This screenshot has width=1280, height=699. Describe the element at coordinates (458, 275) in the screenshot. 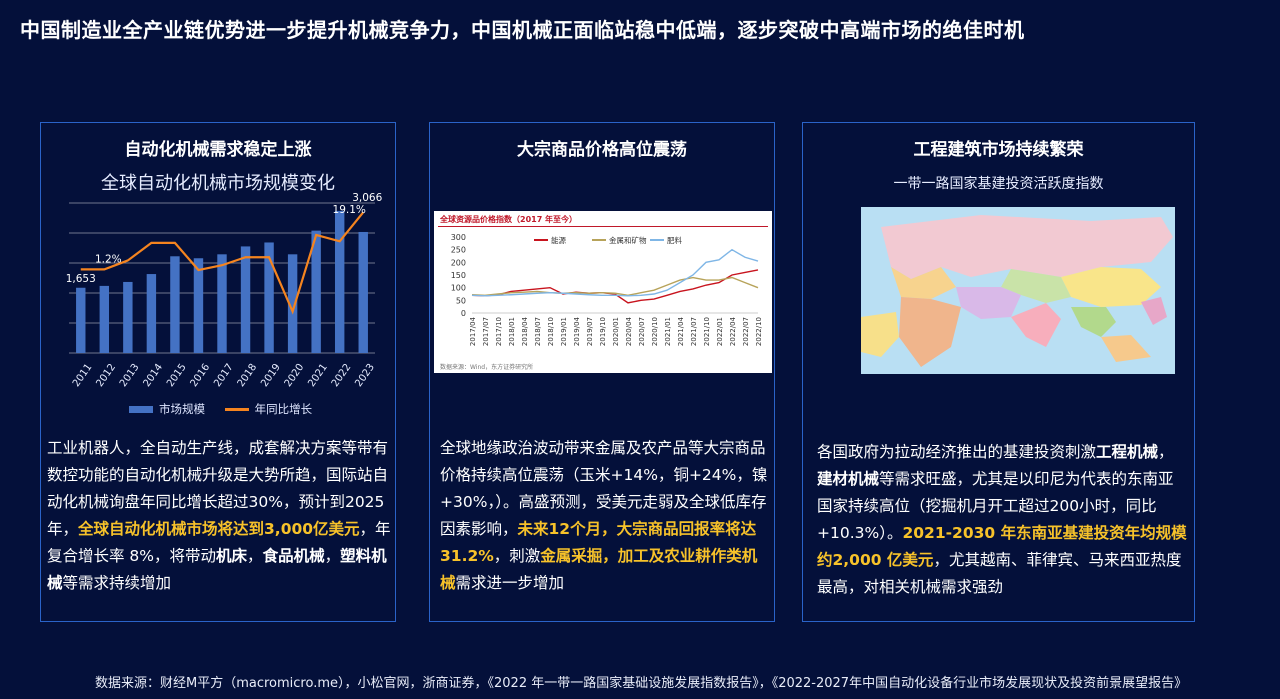

I see `y-tick-label: 150` at that location.